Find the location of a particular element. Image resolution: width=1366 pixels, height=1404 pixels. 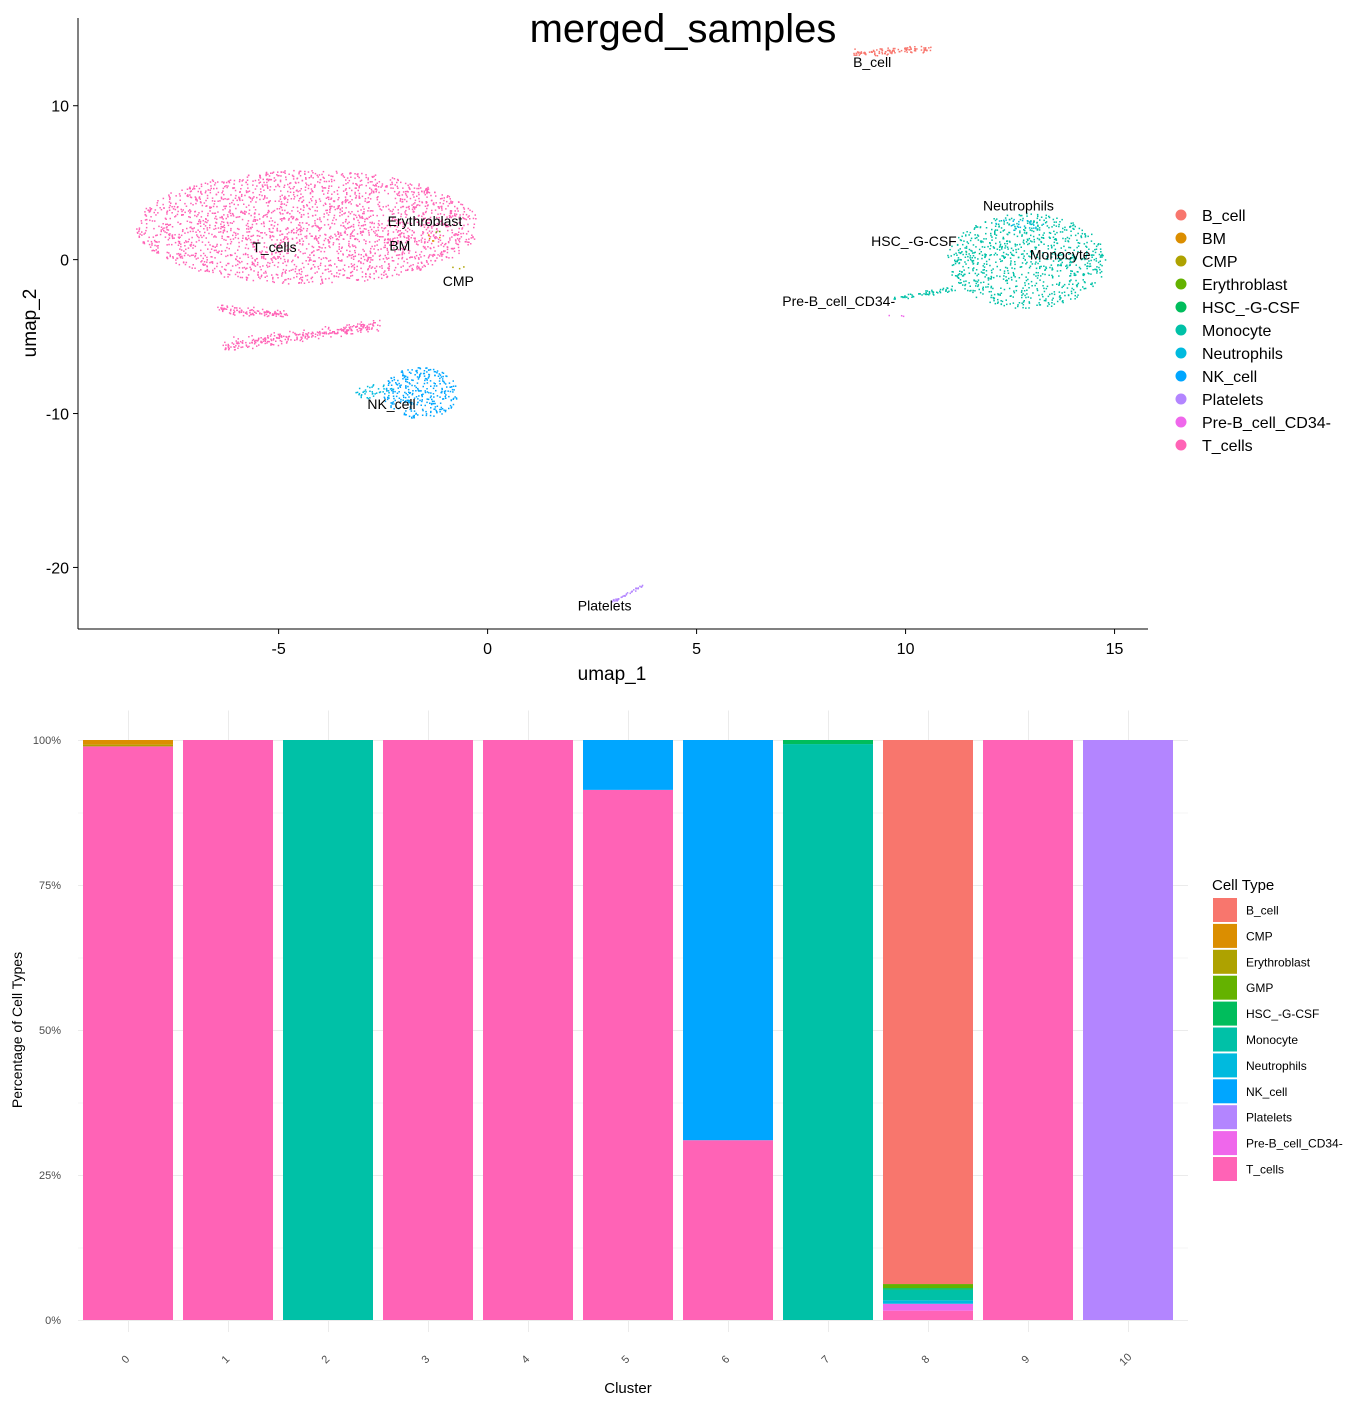

umap-legend-swatch is located at coordinates (1181, 238).